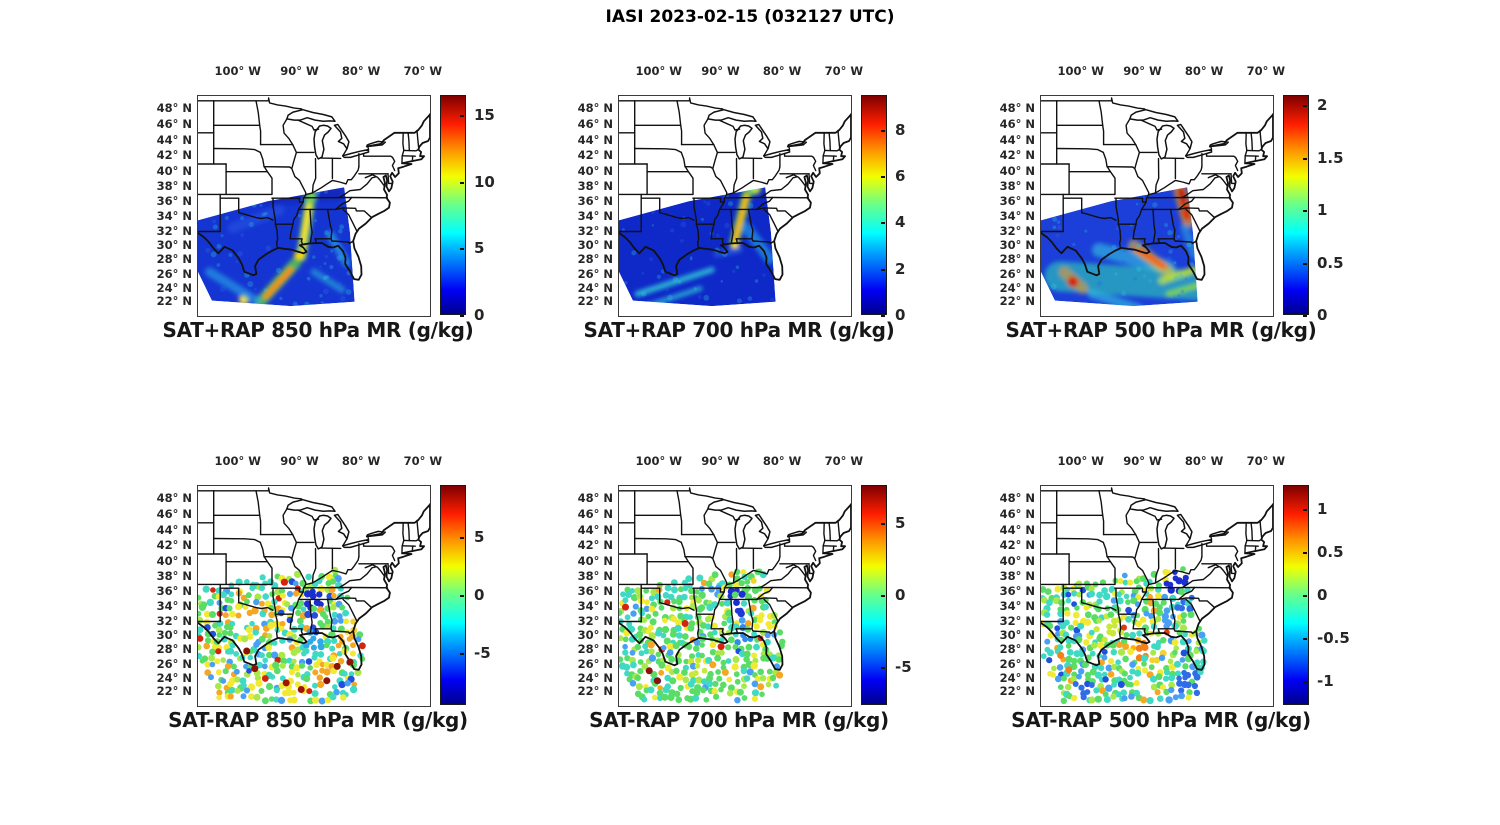  I want to click on lat-tick-label: 38° N, so click(174, 185).